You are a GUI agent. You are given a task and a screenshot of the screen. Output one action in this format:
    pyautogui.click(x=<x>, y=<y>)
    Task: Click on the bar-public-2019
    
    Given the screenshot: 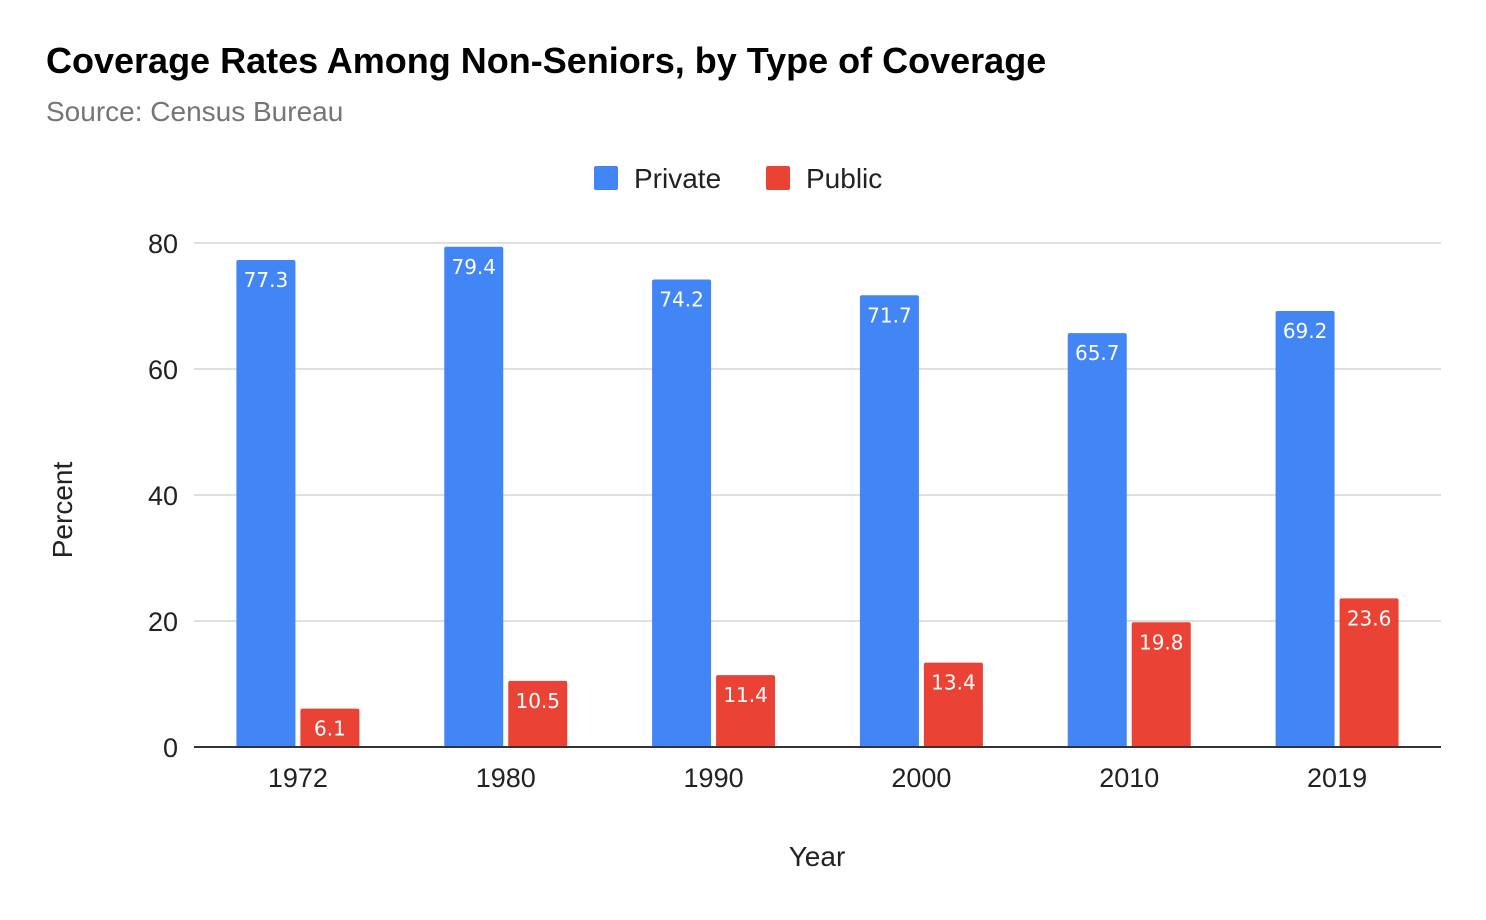 What is the action you would take?
    pyautogui.click(x=1369, y=672)
    